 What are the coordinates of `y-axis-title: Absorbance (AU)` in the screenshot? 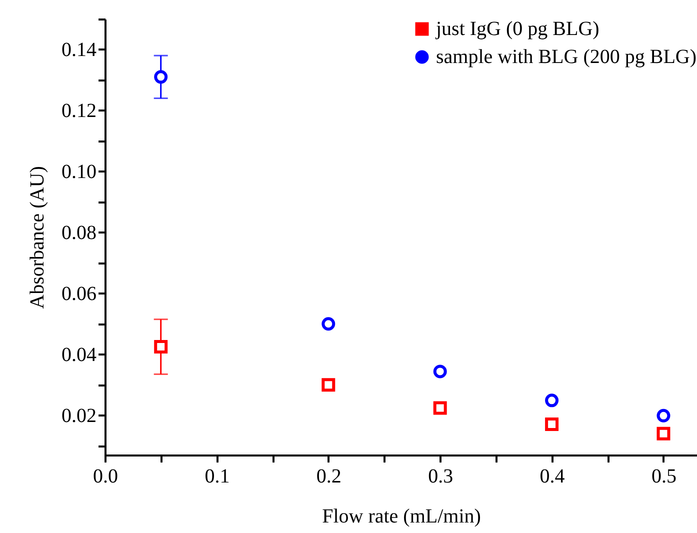 It's located at (37, 237).